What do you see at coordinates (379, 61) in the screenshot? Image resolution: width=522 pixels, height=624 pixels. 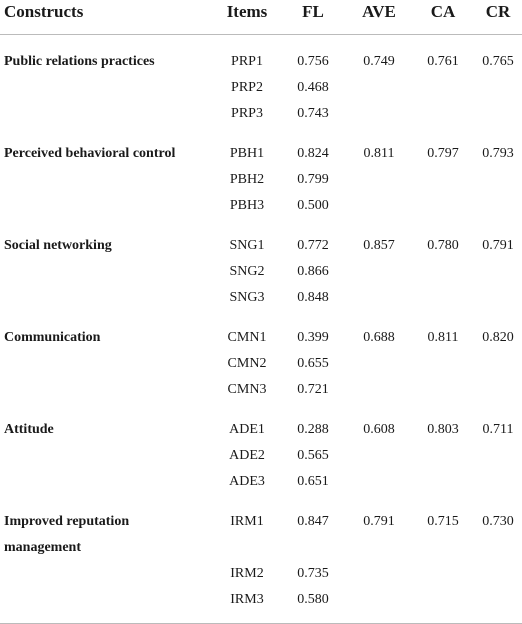 I see `ave-cell: 0.749` at bounding box center [379, 61].